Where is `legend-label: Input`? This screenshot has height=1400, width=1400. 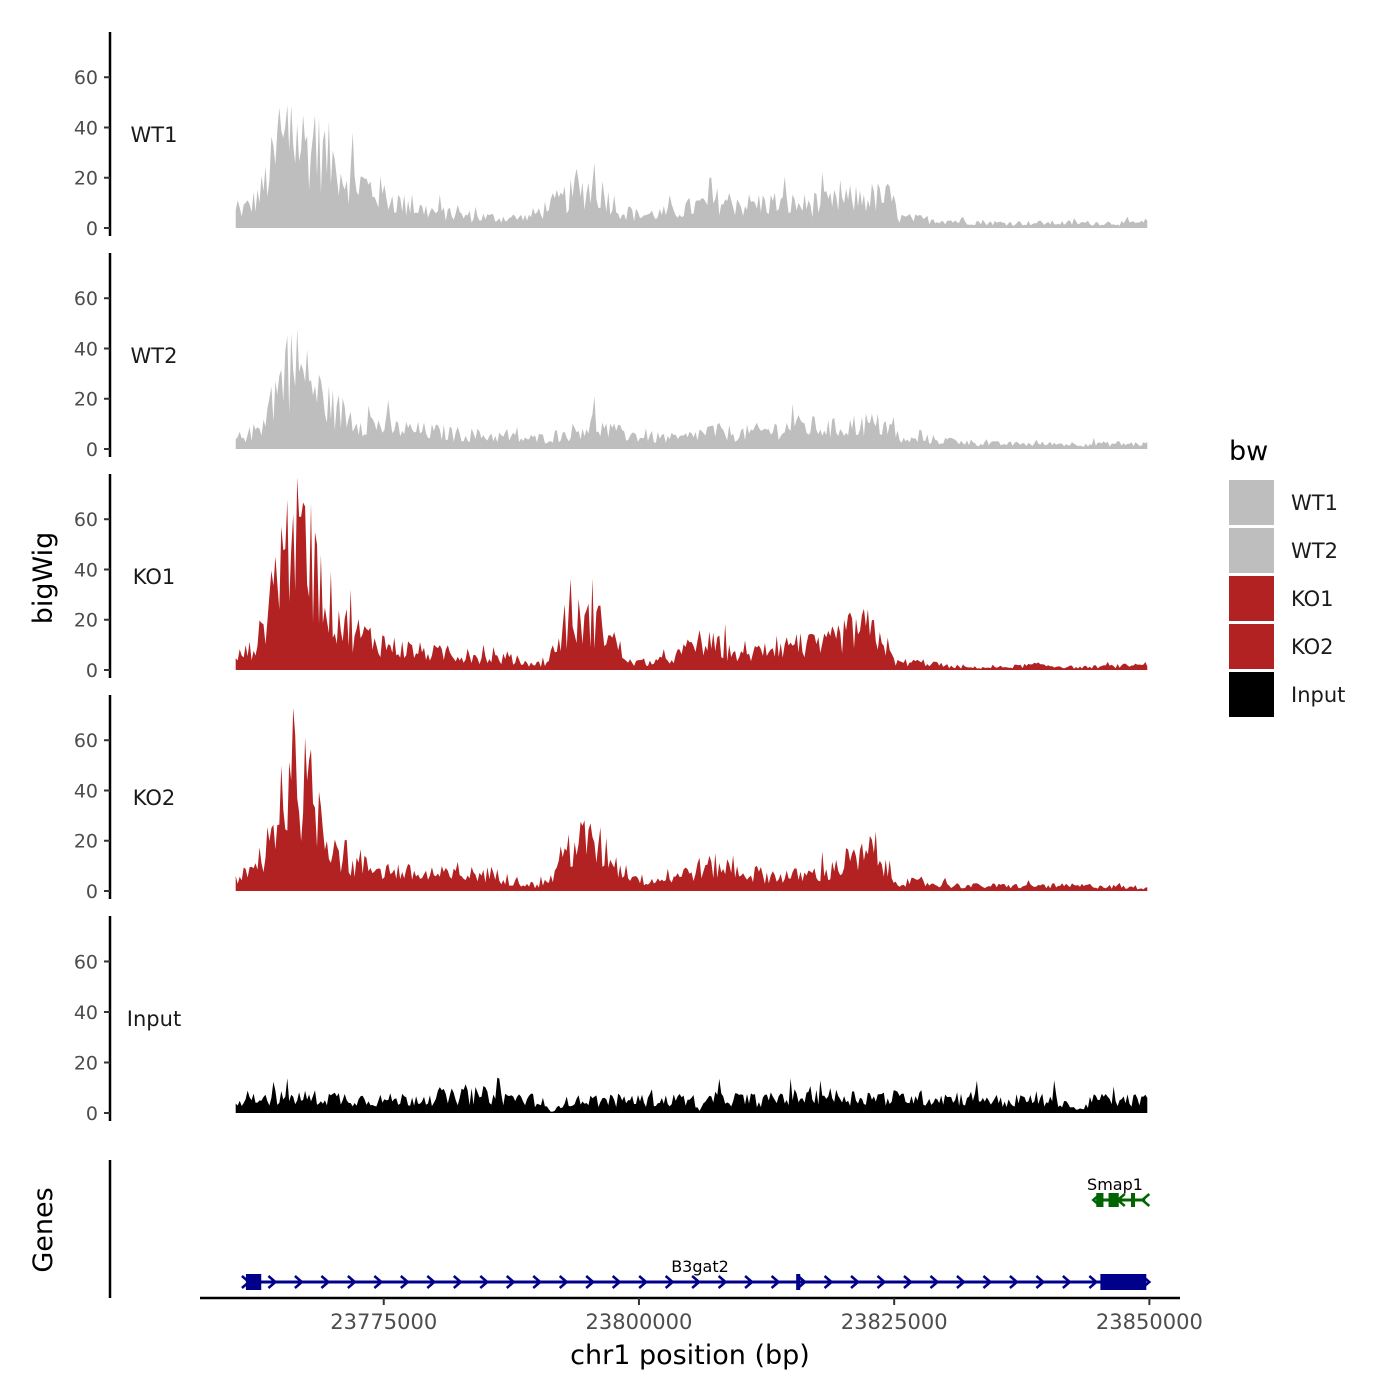 legend-label: Input is located at coordinates (1318, 695).